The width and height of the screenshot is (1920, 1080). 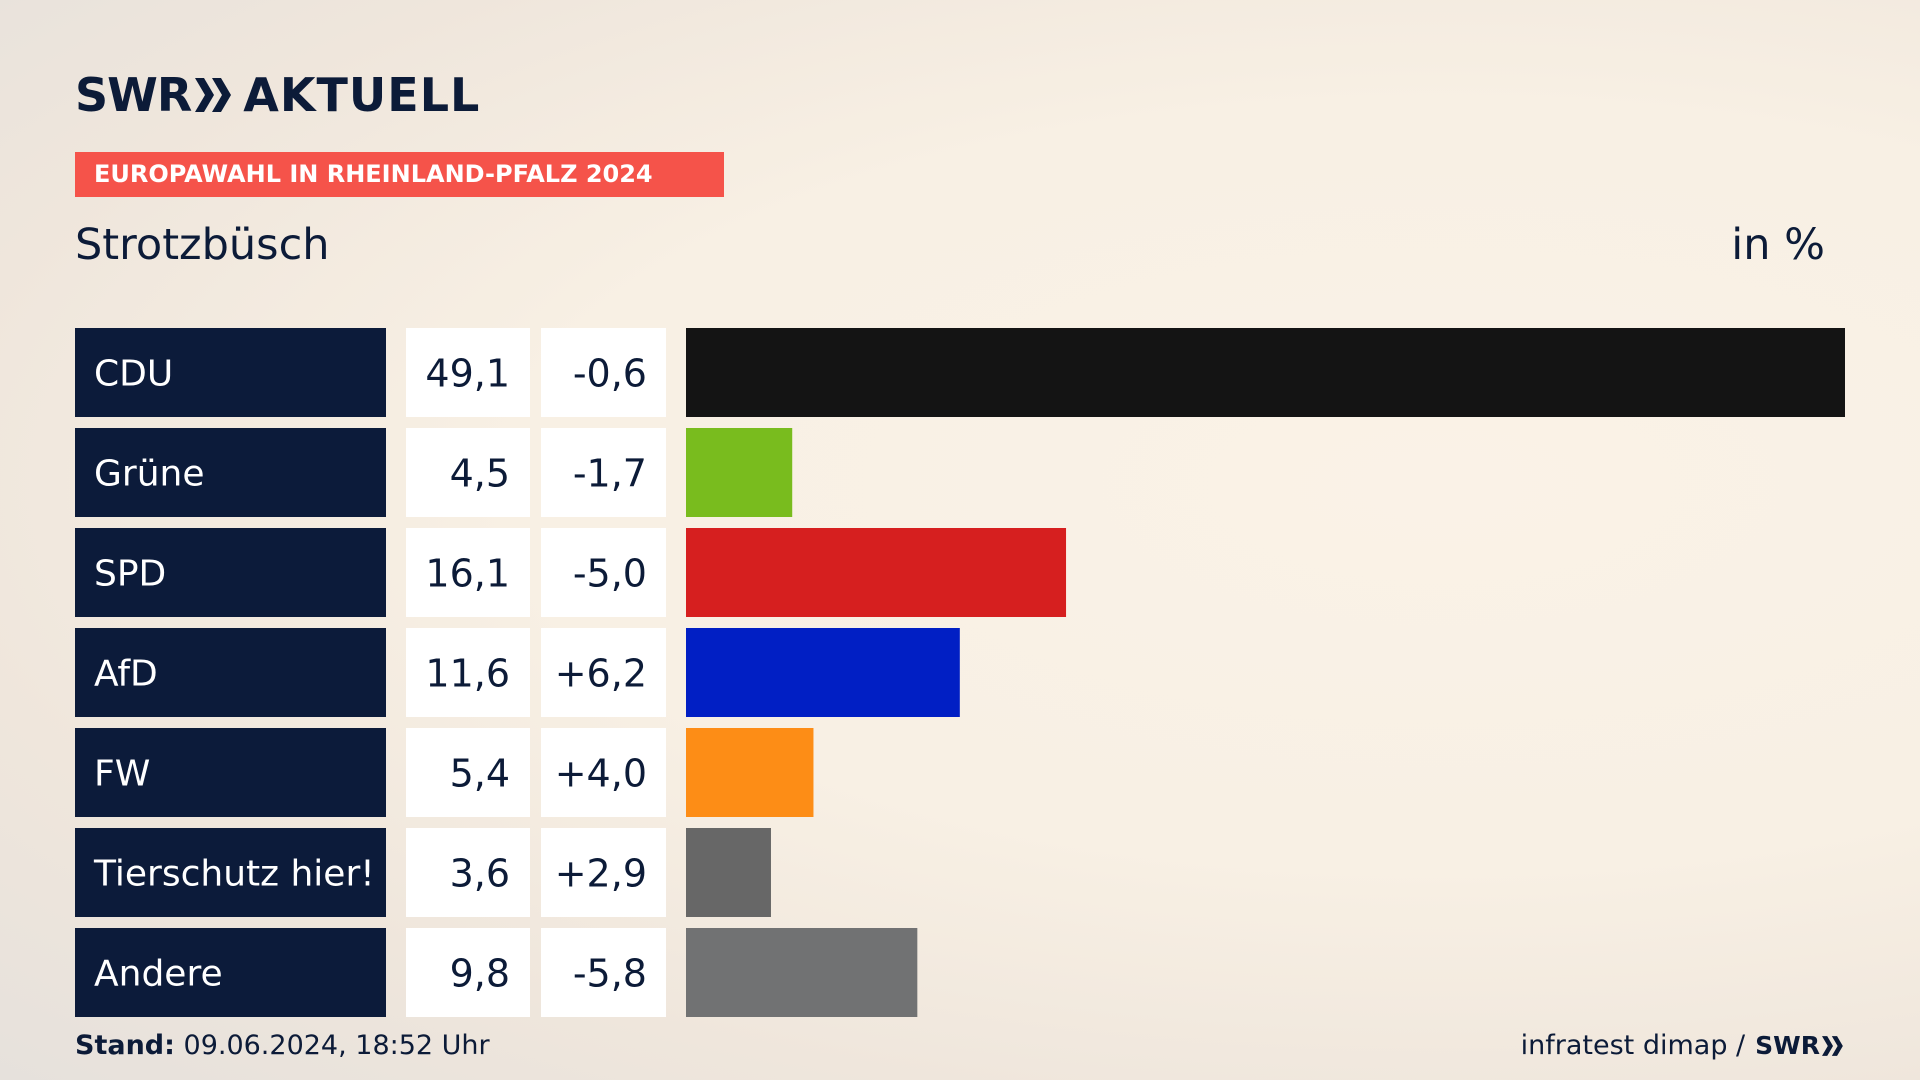 What do you see at coordinates (126, 674) in the screenshot?
I see `party-label-afd: AfD` at bounding box center [126, 674].